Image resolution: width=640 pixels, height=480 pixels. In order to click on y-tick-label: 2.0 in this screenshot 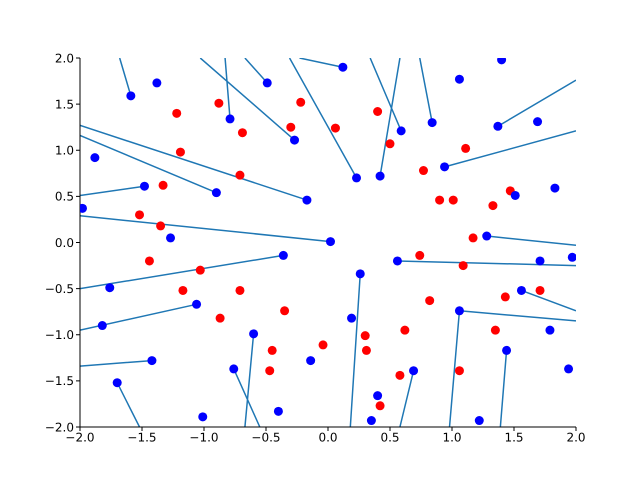, I will do `click(64, 58)`.